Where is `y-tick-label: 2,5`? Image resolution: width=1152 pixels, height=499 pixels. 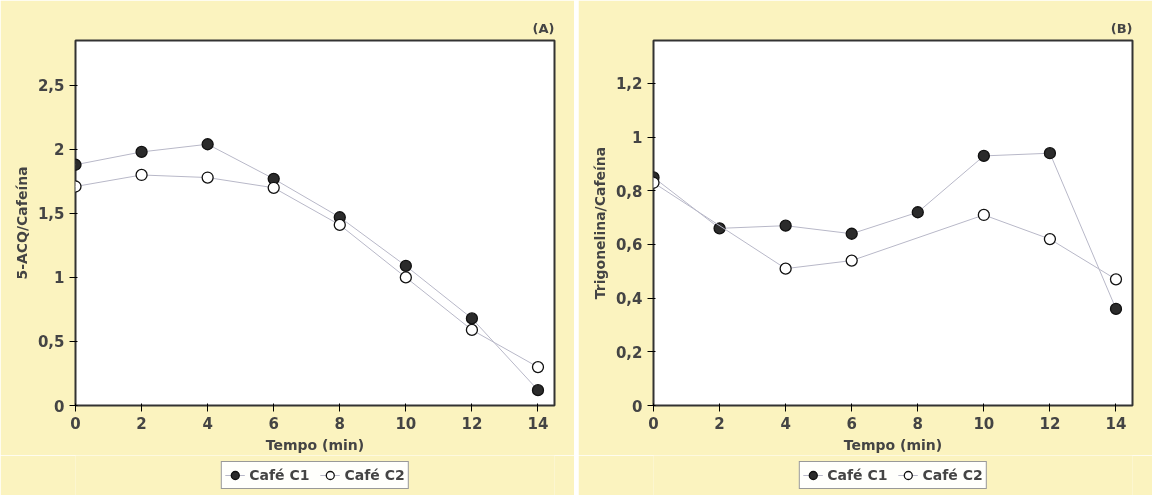 y-tick-label: 2,5 is located at coordinates (51, 86).